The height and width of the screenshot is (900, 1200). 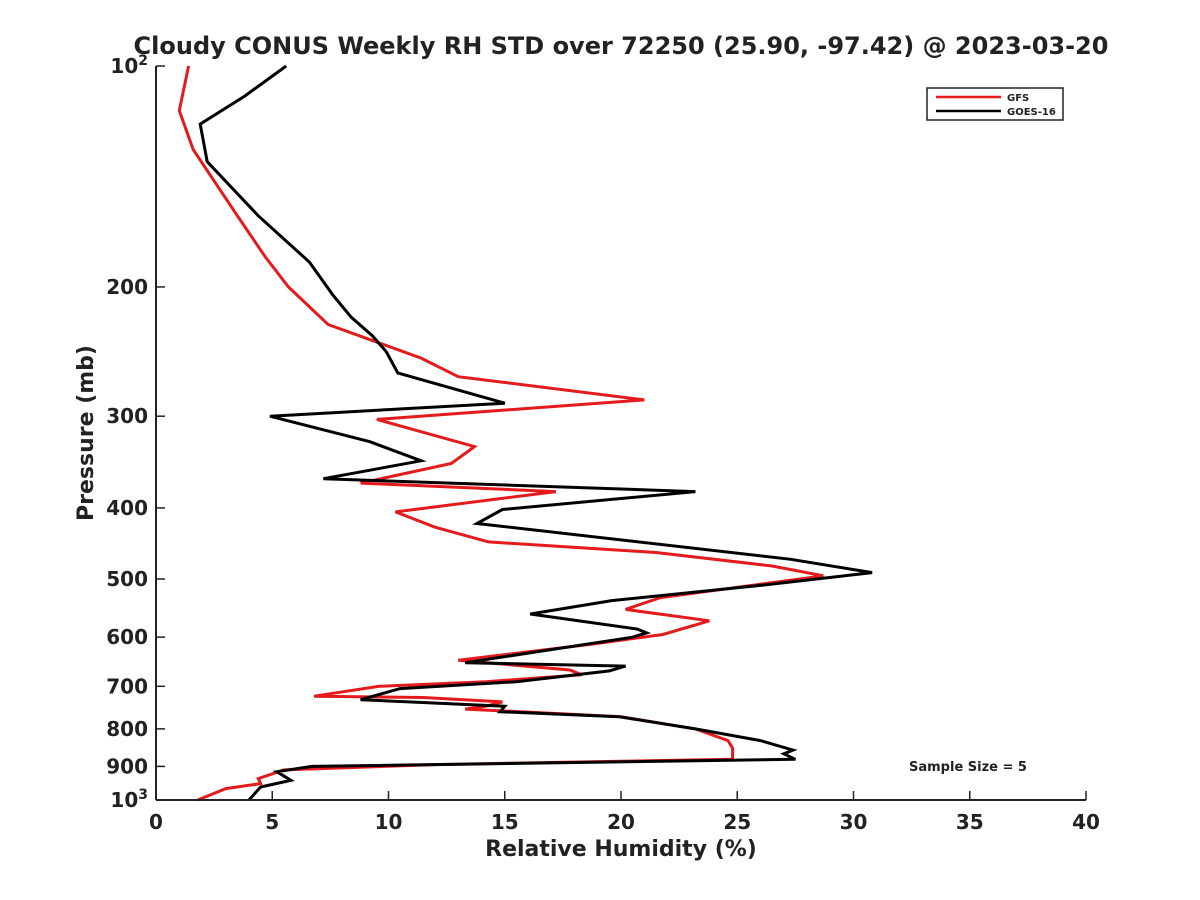 What do you see at coordinates (127, 686) in the screenshot?
I see `y-tick-label: 700` at bounding box center [127, 686].